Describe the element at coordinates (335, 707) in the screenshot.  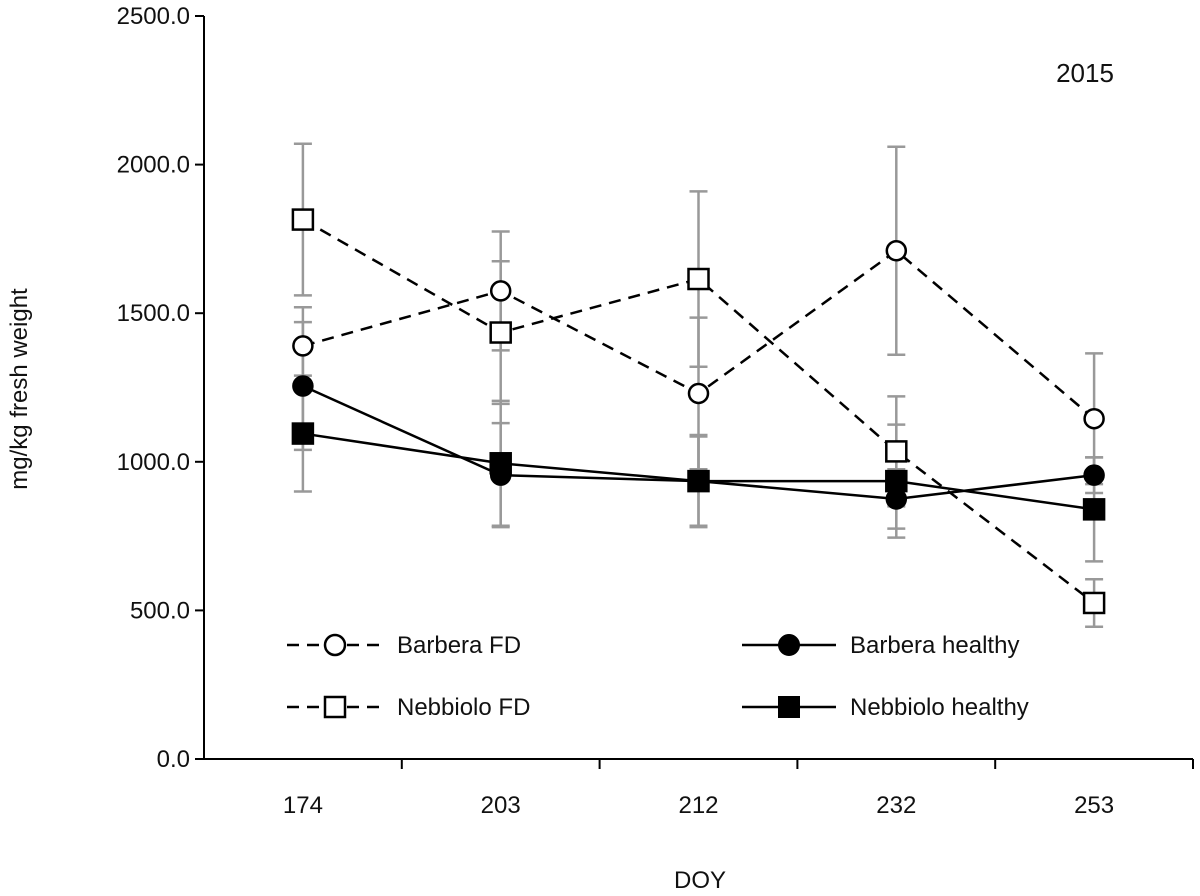
I see `legend-marker-nebbiolo-fd` at that location.